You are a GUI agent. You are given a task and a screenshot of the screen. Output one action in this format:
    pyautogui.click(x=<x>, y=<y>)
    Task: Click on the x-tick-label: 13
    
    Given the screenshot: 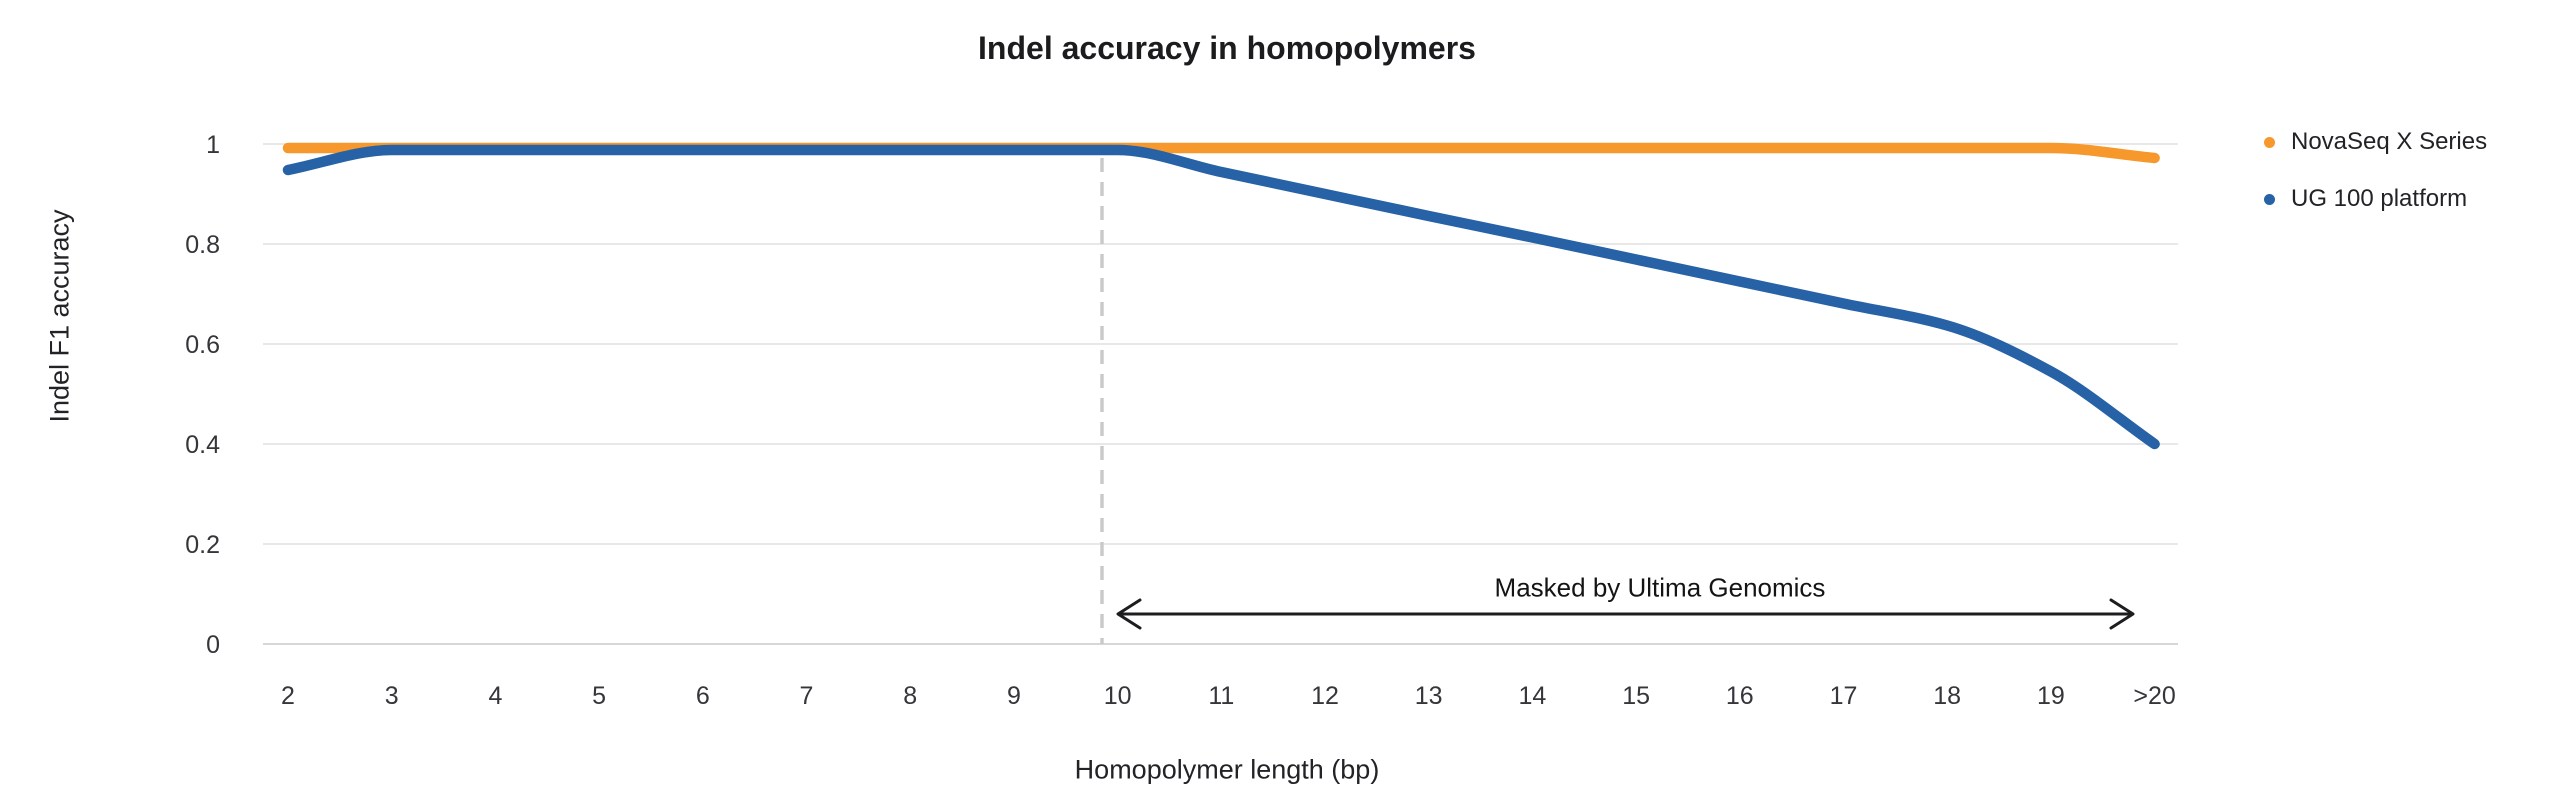 What is the action you would take?
    pyautogui.click(x=1429, y=696)
    